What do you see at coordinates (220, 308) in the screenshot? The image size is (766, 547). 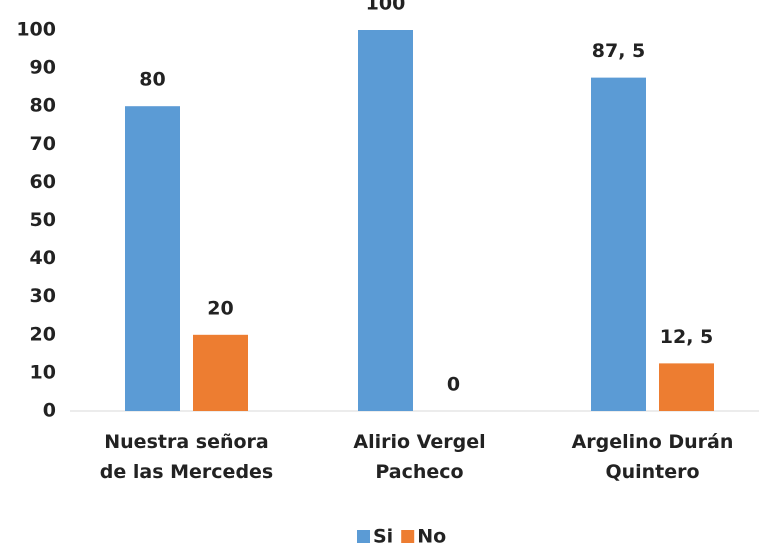 I see `data-label: 20` at bounding box center [220, 308].